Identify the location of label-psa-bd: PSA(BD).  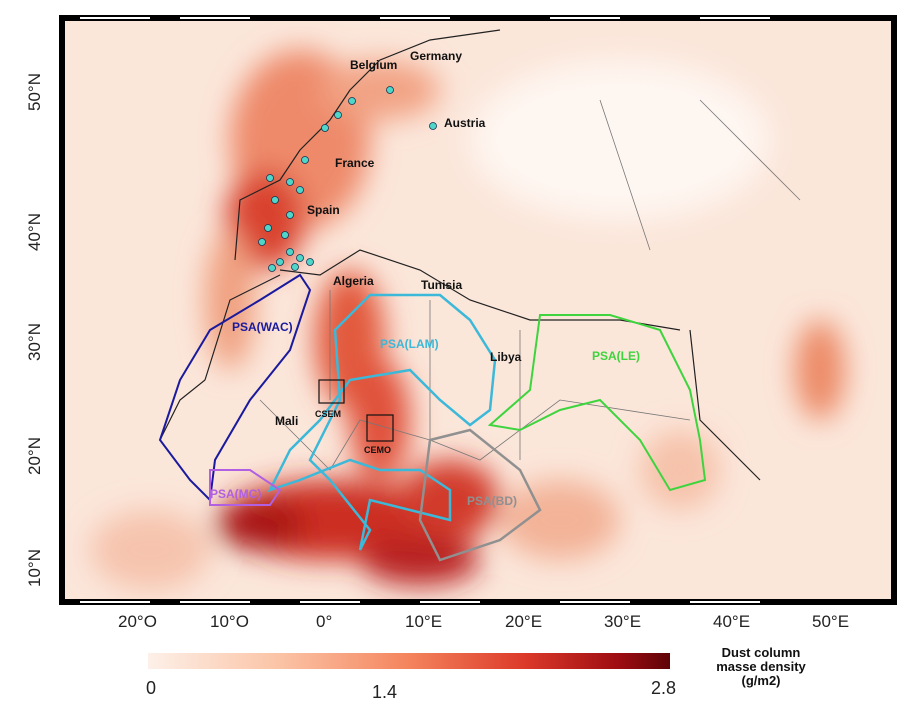
(492, 501).